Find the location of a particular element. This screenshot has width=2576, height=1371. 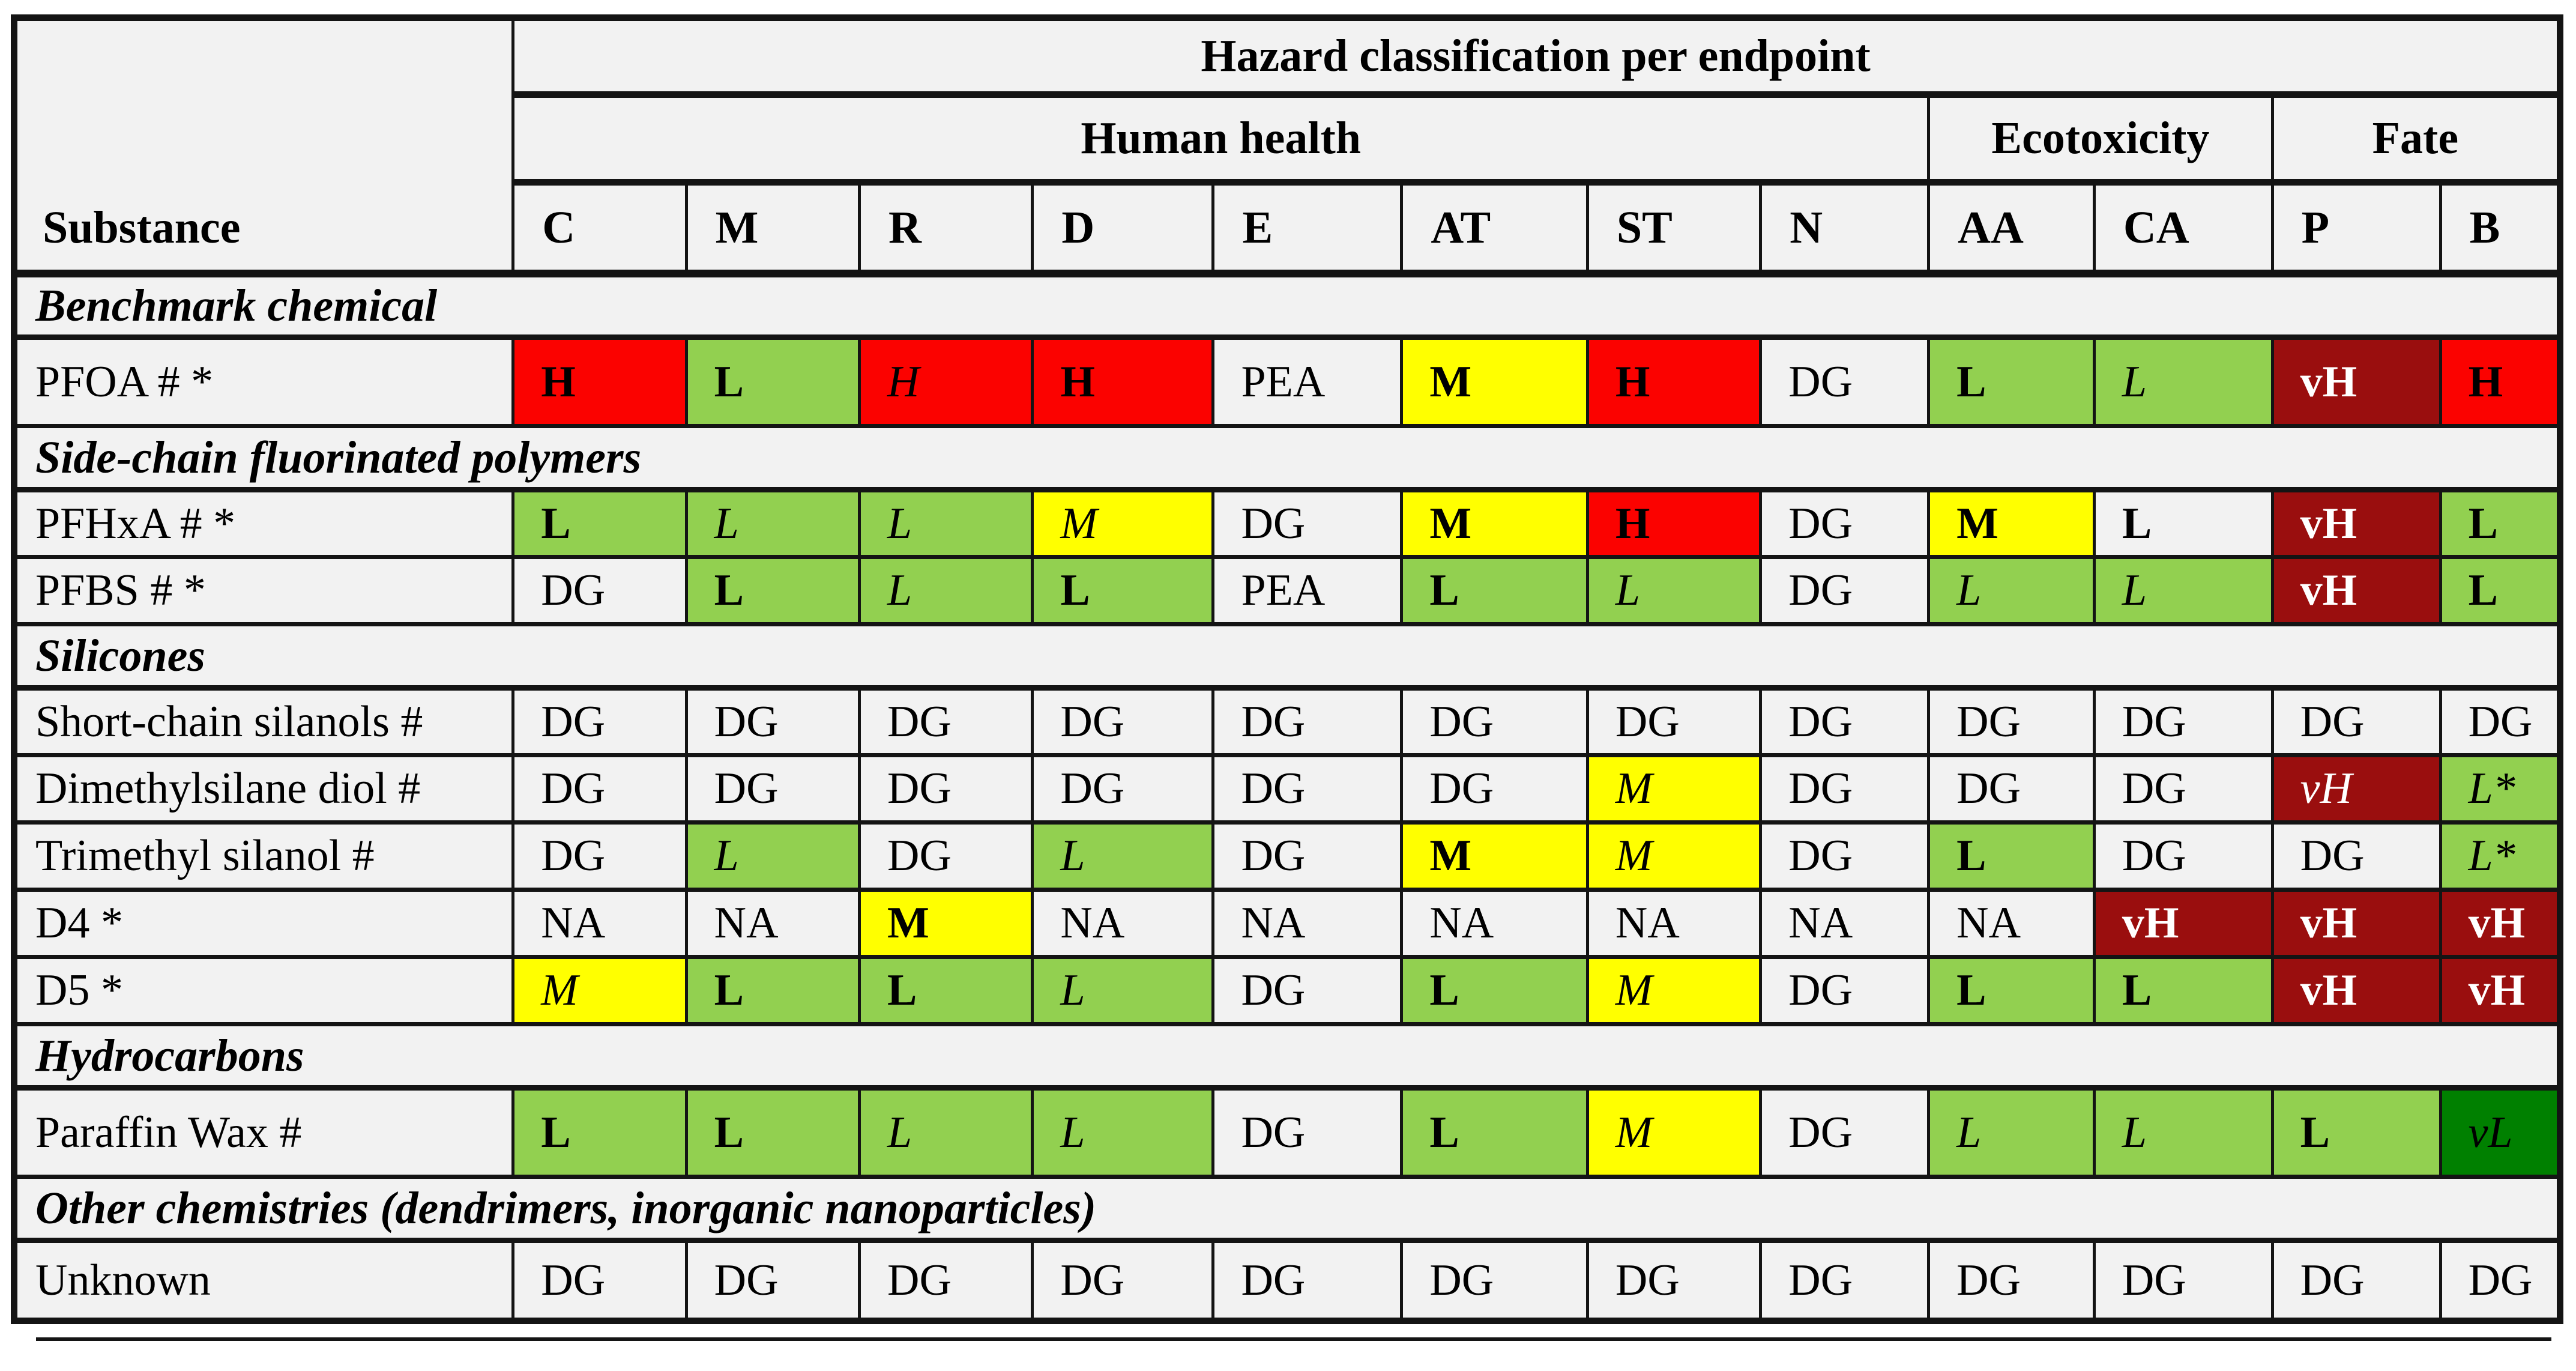

section-row: Benchmark chemical is located at coordinates (1287, 305).